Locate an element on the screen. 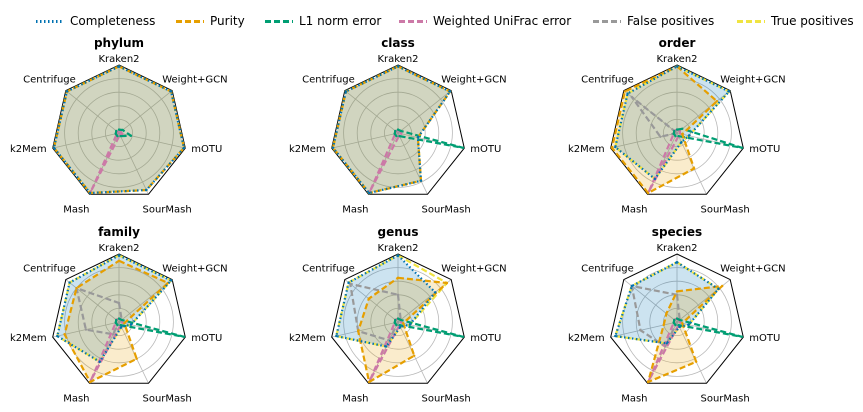  legend-swatch-weighted-unifrac-error is located at coordinates (413, 21).